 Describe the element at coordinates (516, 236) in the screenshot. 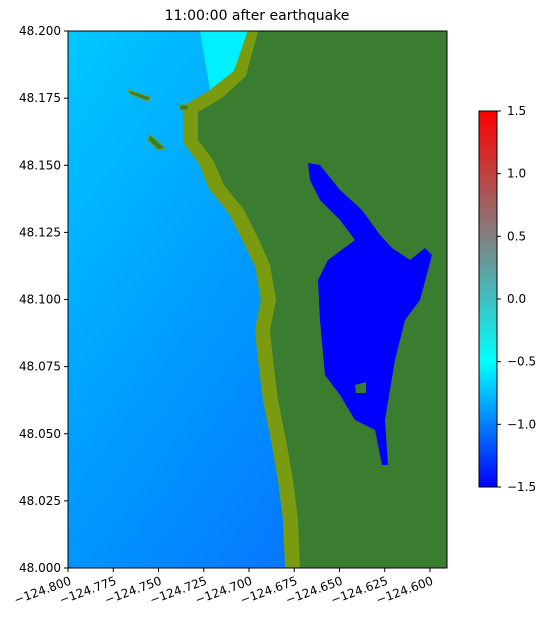

I see `colorbar-tick-label: 0.5` at that location.